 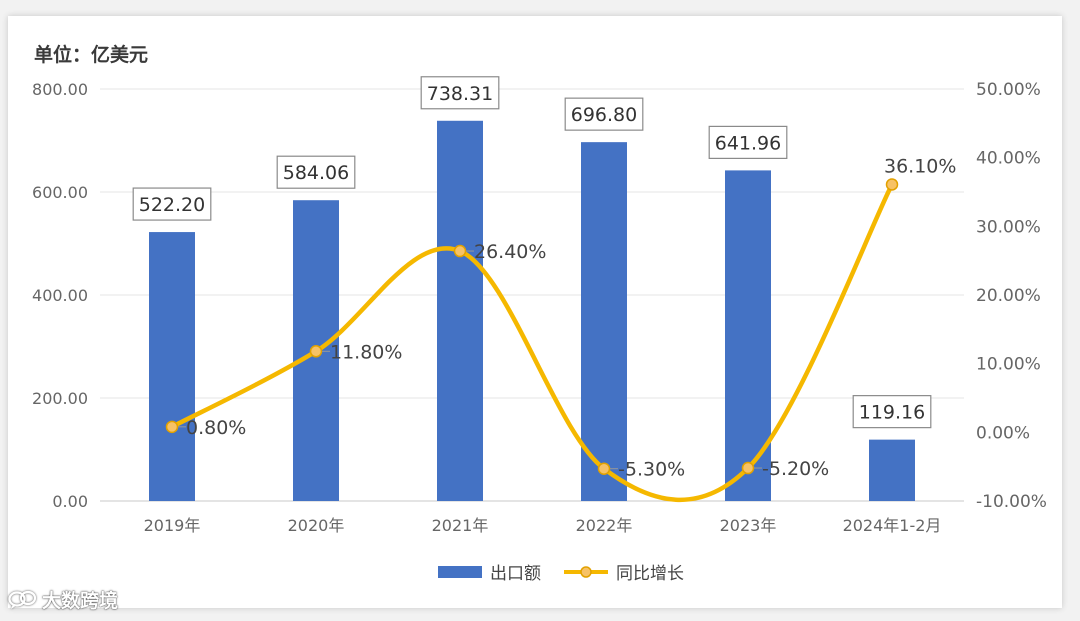 I want to click on x-tick-label: 2019年, so click(x=172, y=525).